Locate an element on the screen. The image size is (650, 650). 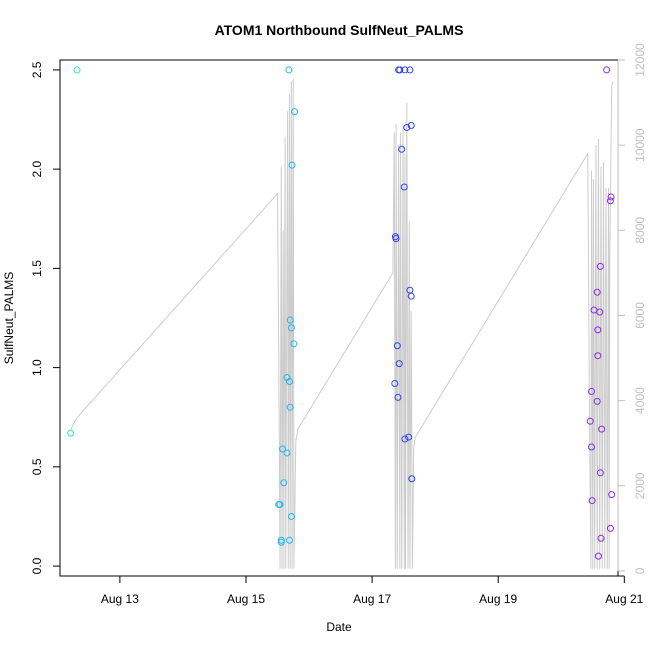
y-axis-right: 0 2000 4000 6000 8000 10000 12000 is located at coordinates (632, 308).